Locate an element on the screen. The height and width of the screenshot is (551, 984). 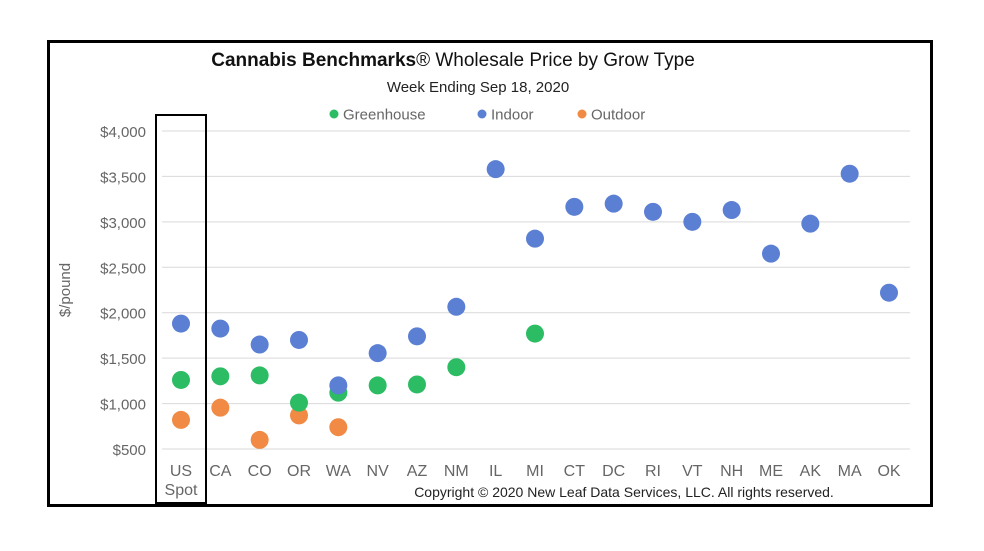
point-greenhouse-or is located at coordinates (299, 402).